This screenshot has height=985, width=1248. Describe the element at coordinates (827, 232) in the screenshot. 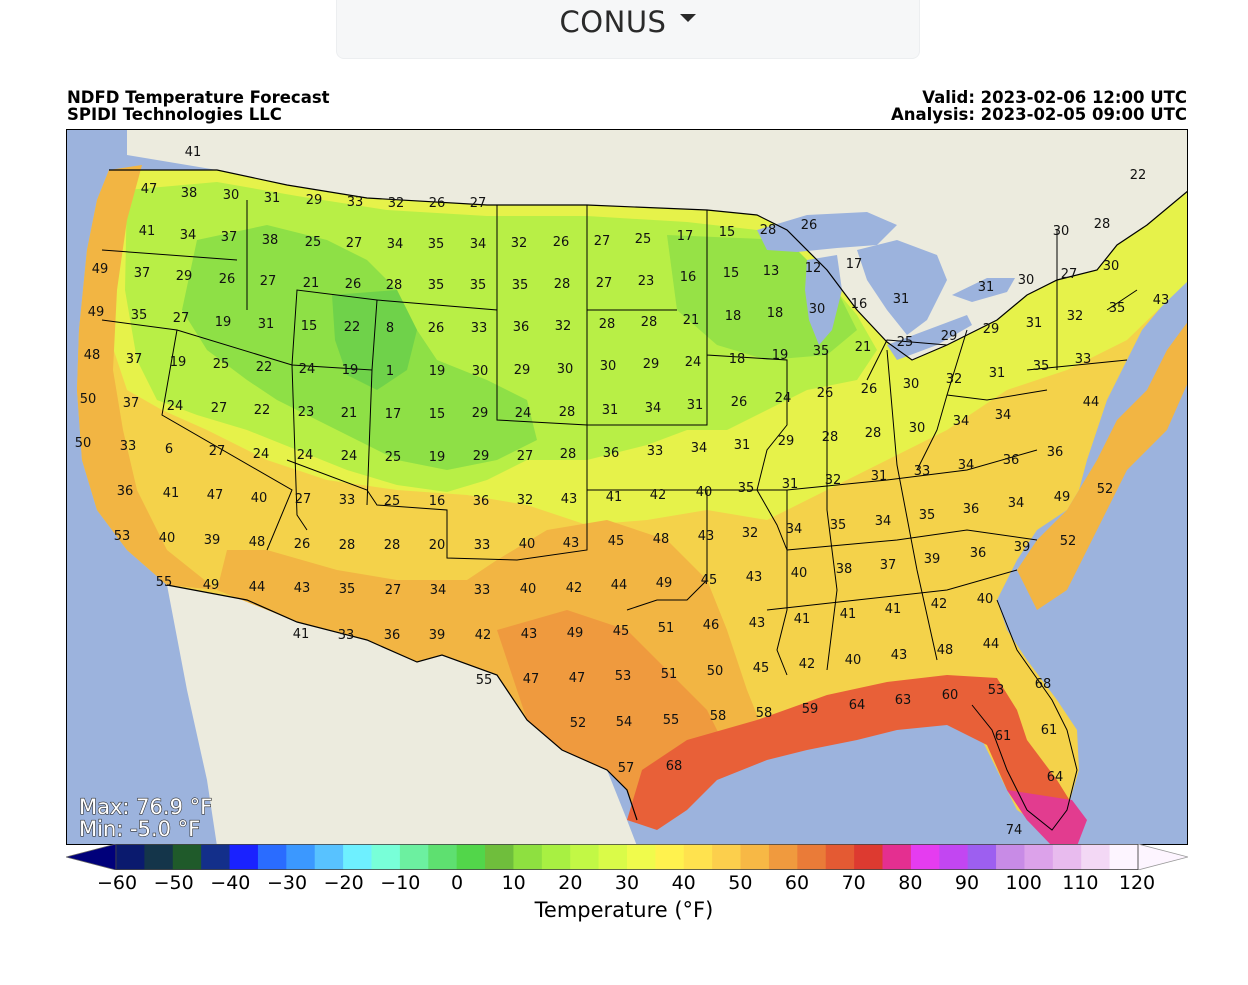

I see `lake-superior` at that location.